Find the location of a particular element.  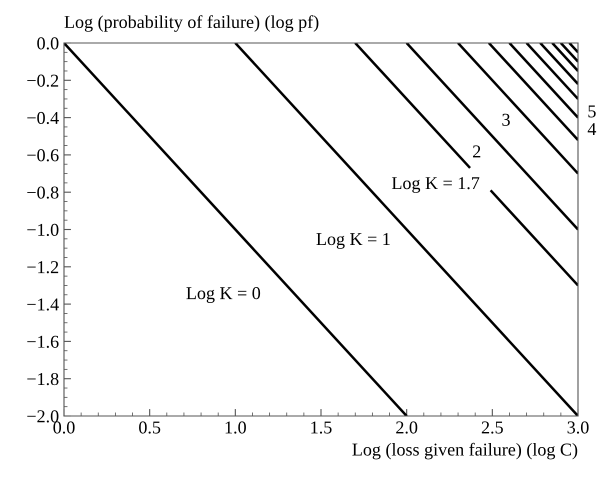

x-tick-label: 0.5 is located at coordinates (149, 427).